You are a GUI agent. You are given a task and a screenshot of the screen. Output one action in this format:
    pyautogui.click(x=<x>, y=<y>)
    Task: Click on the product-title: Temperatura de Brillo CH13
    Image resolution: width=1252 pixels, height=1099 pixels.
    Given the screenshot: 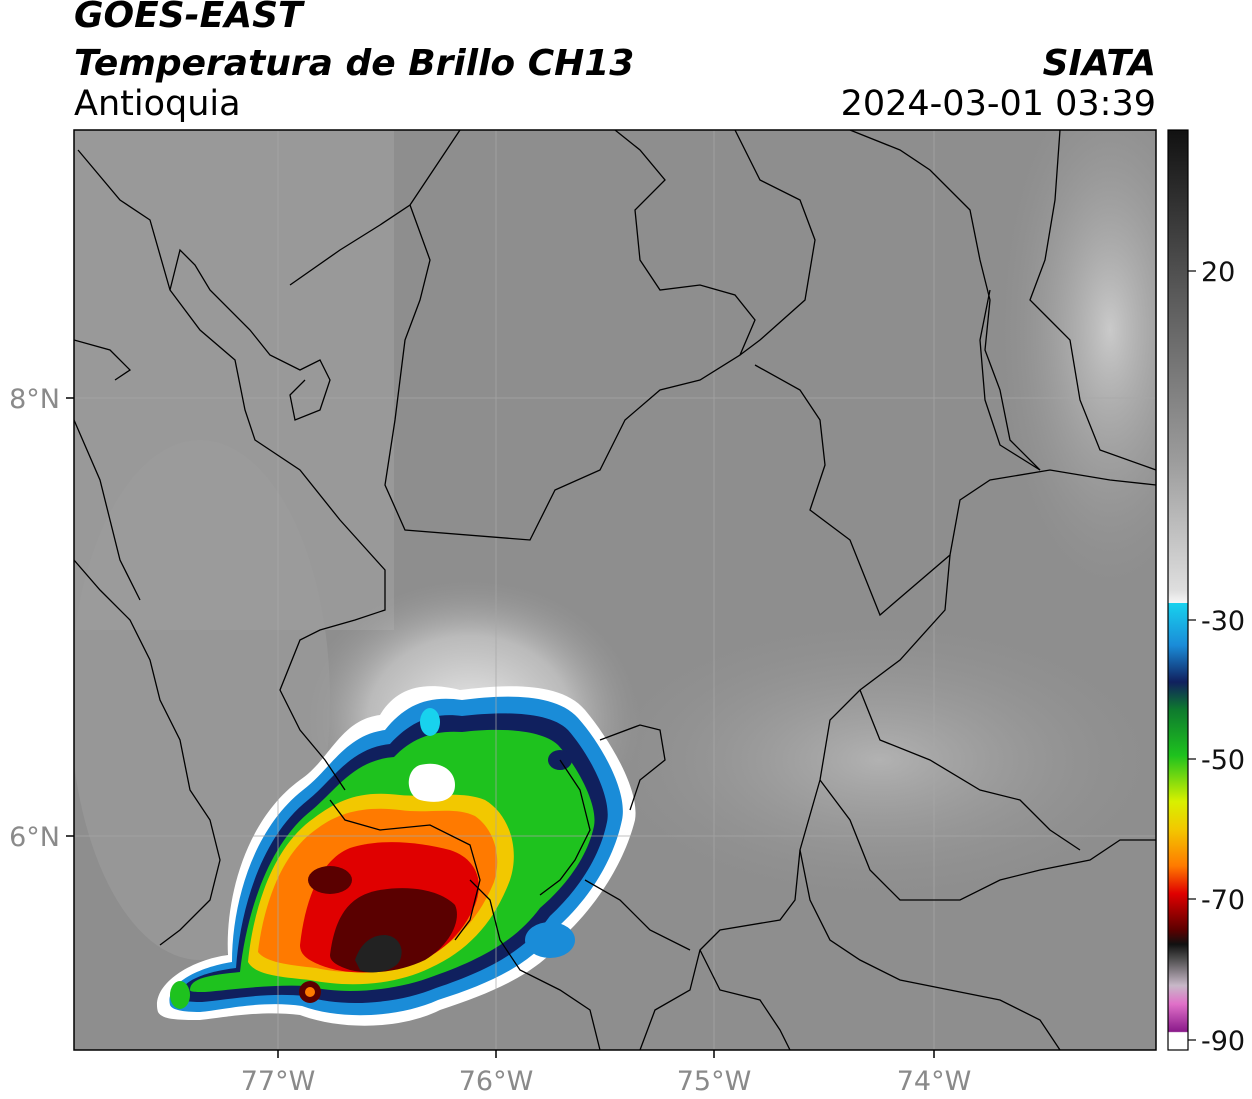 What is the action you would take?
    pyautogui.click(x=354, y=63)
    